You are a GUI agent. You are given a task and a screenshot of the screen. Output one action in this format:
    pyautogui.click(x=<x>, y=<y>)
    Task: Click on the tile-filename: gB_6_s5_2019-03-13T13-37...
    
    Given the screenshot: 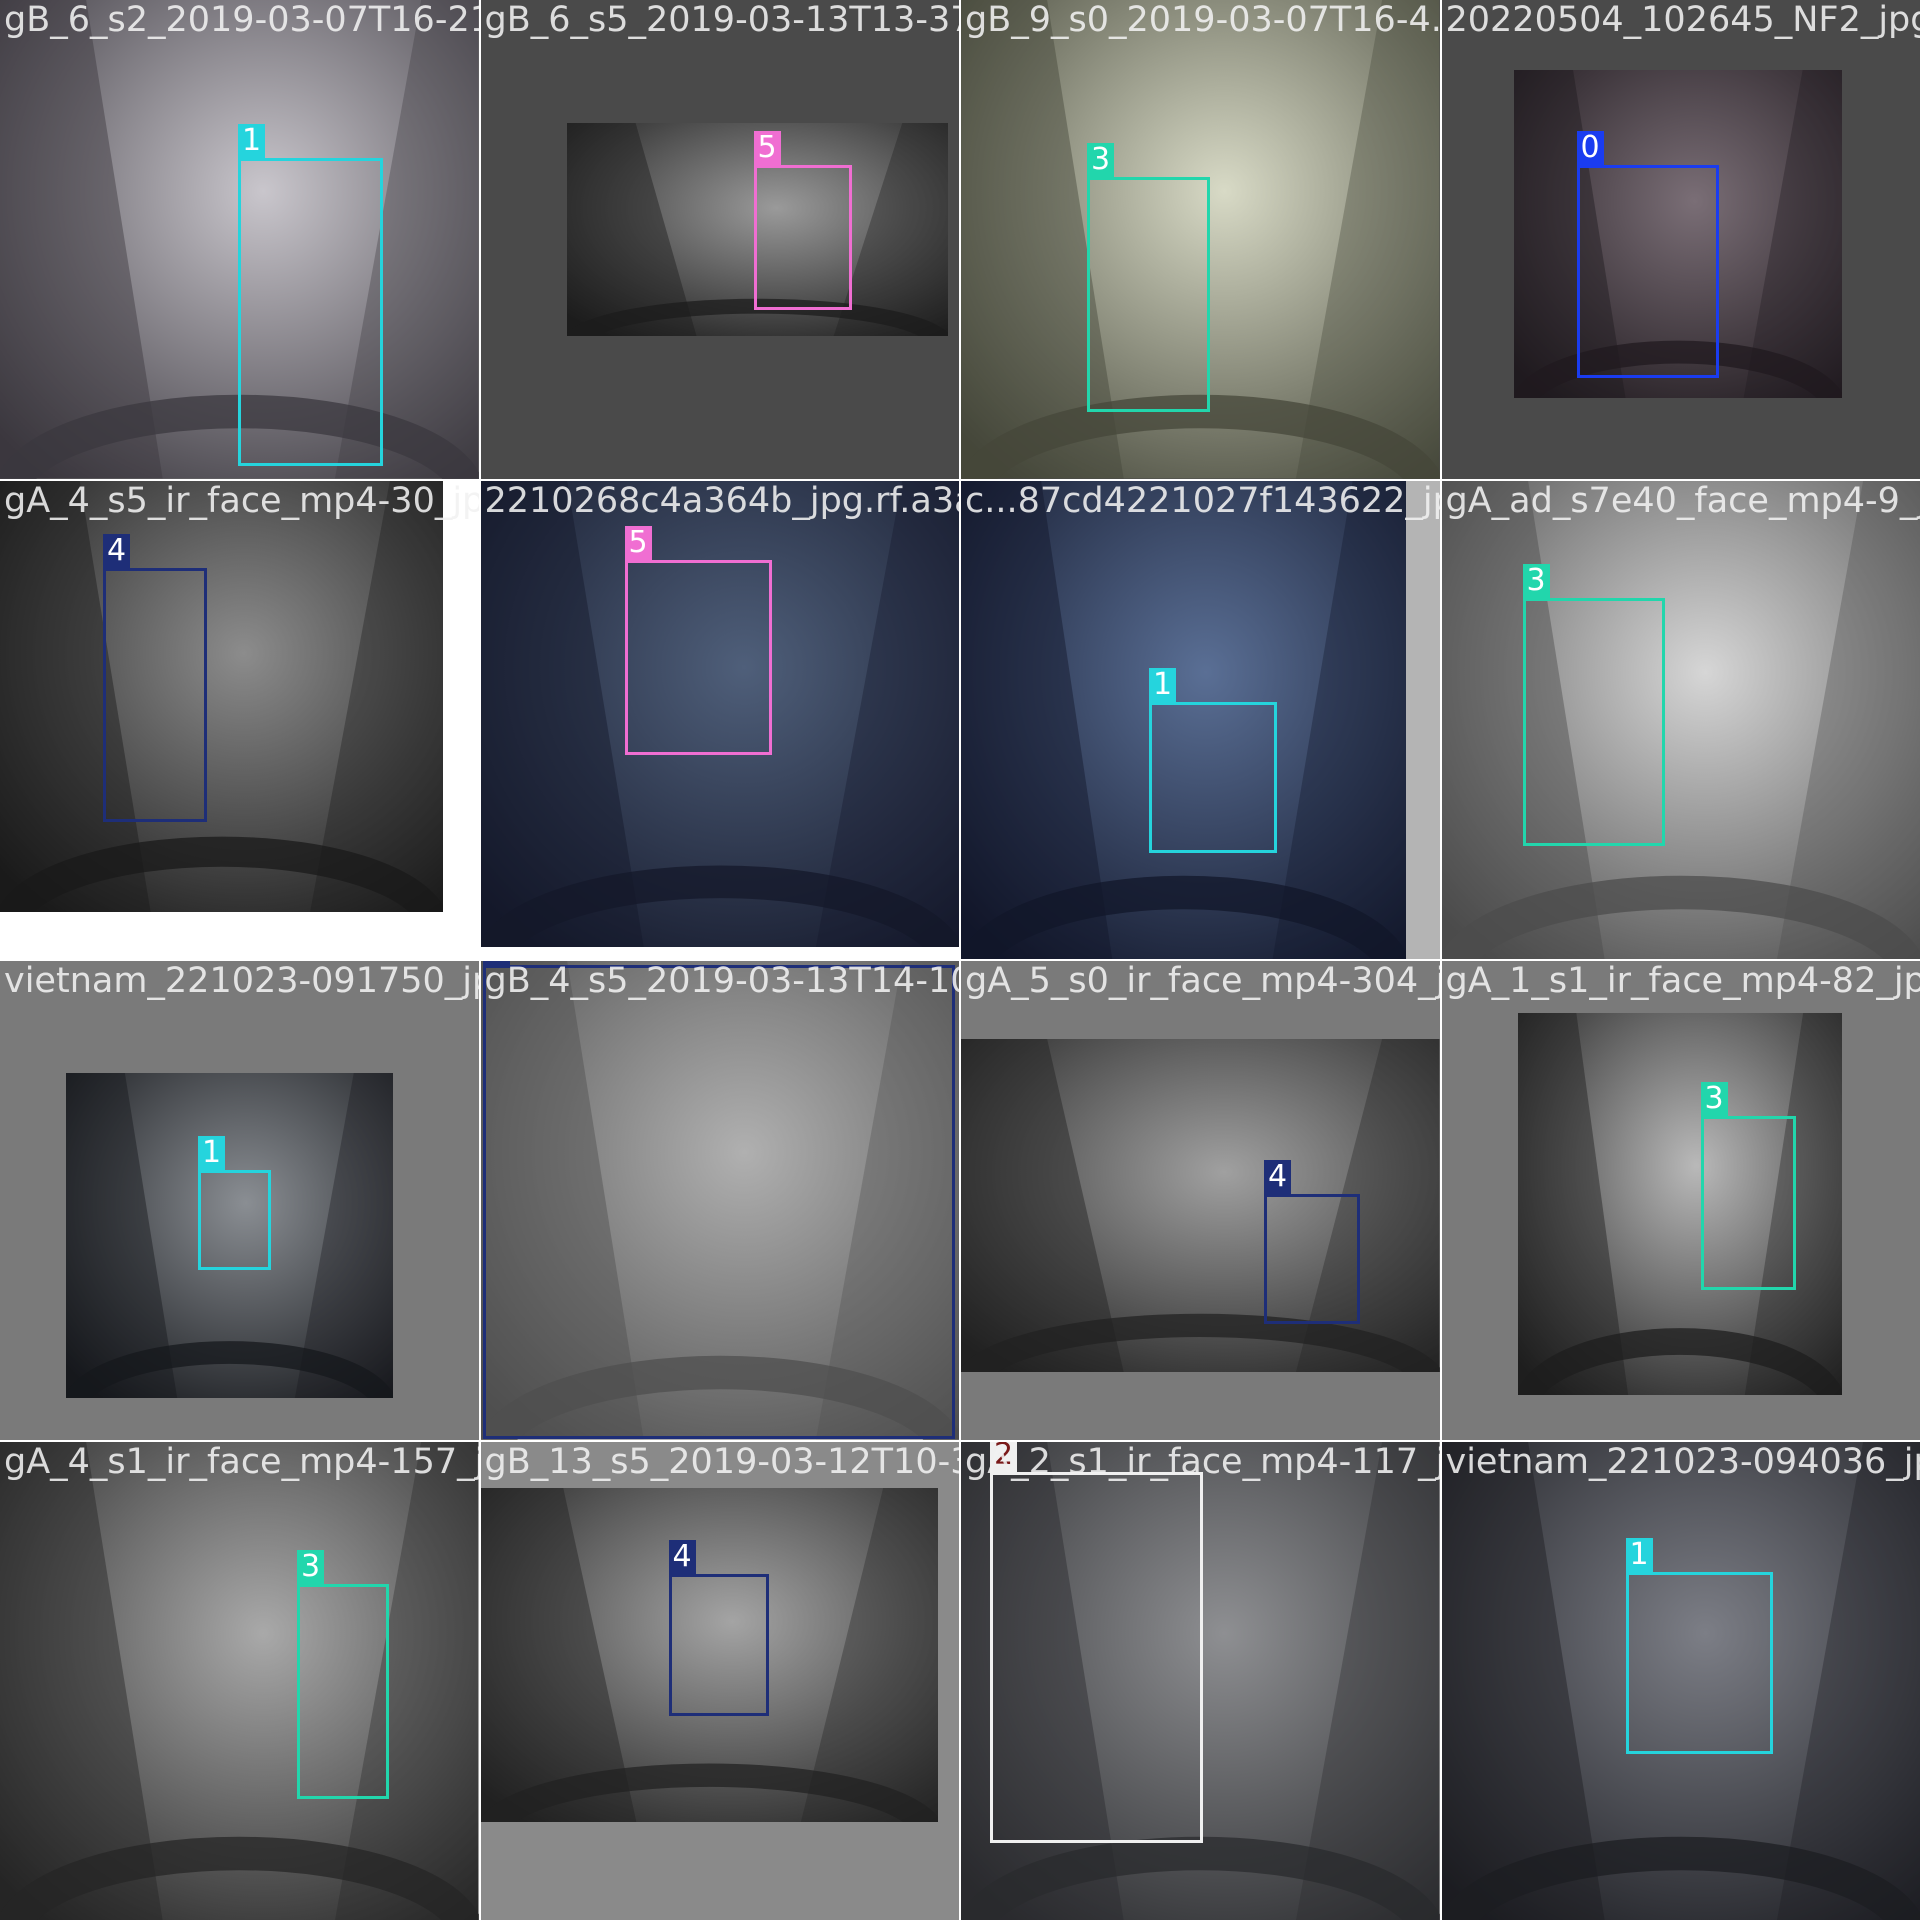 What is the action you would take?
    pyautogui.click(x=722, y=20)
    